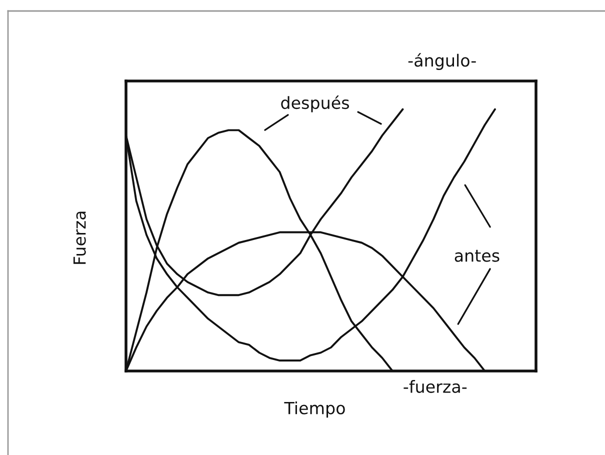 This screenshot has height=455, width=605. What do you see at coordinates (314, 409) in the screenshot?
I see `x-axis-title: Tiempo` at bounding box center [314, 409].